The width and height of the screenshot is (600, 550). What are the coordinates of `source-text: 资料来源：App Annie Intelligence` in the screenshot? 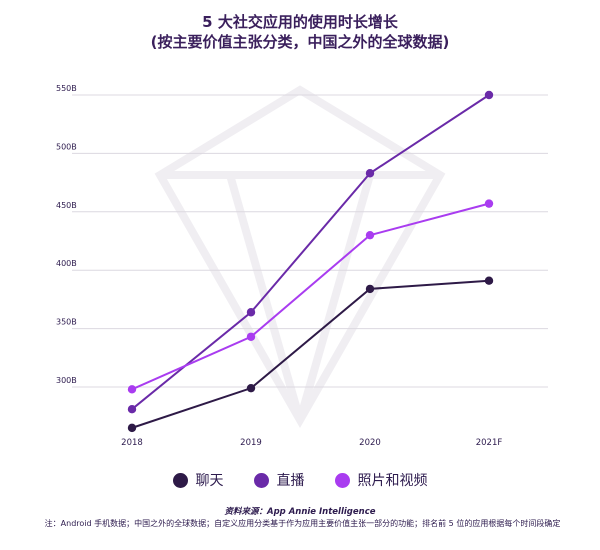 It's located at (300, 512).